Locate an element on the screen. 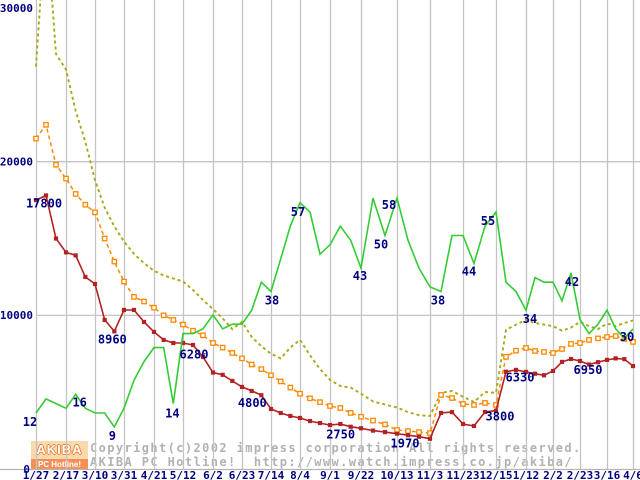 This screenshot has width=640, height=480. x-axis-label: 4/21 is located at coordinates (154, 474).